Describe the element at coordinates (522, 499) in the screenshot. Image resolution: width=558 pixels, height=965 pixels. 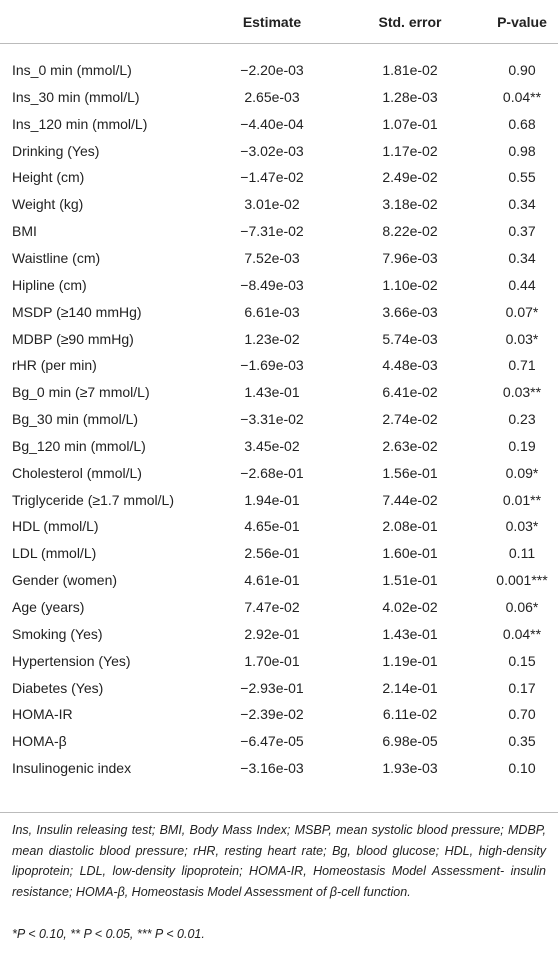
I see `cell-value: 0.01**` at that location.